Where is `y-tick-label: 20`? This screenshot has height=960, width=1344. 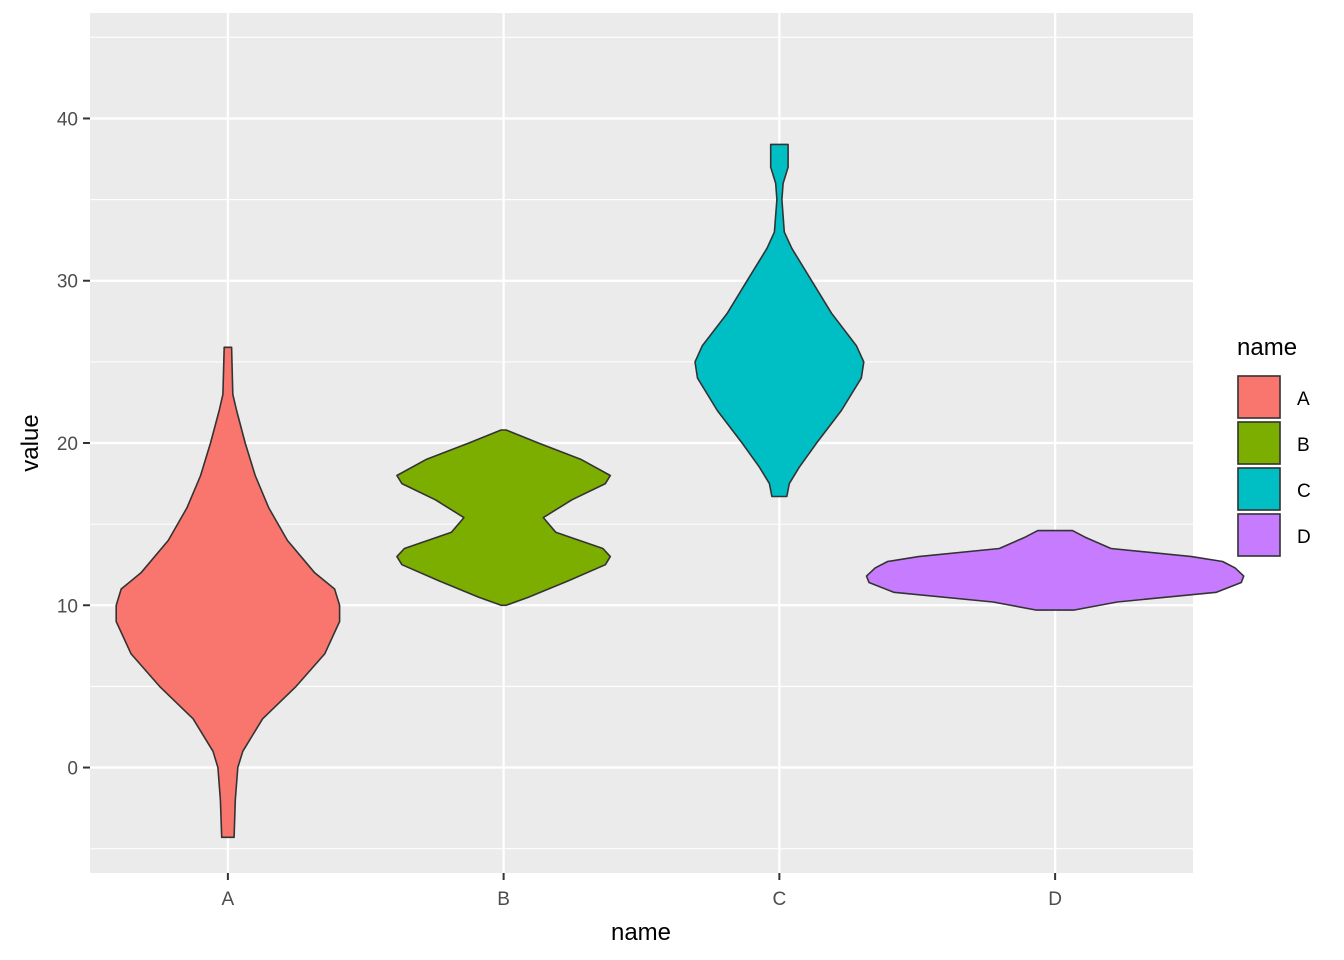 y-tick-label: 20 is located at coordinates (67, 444).